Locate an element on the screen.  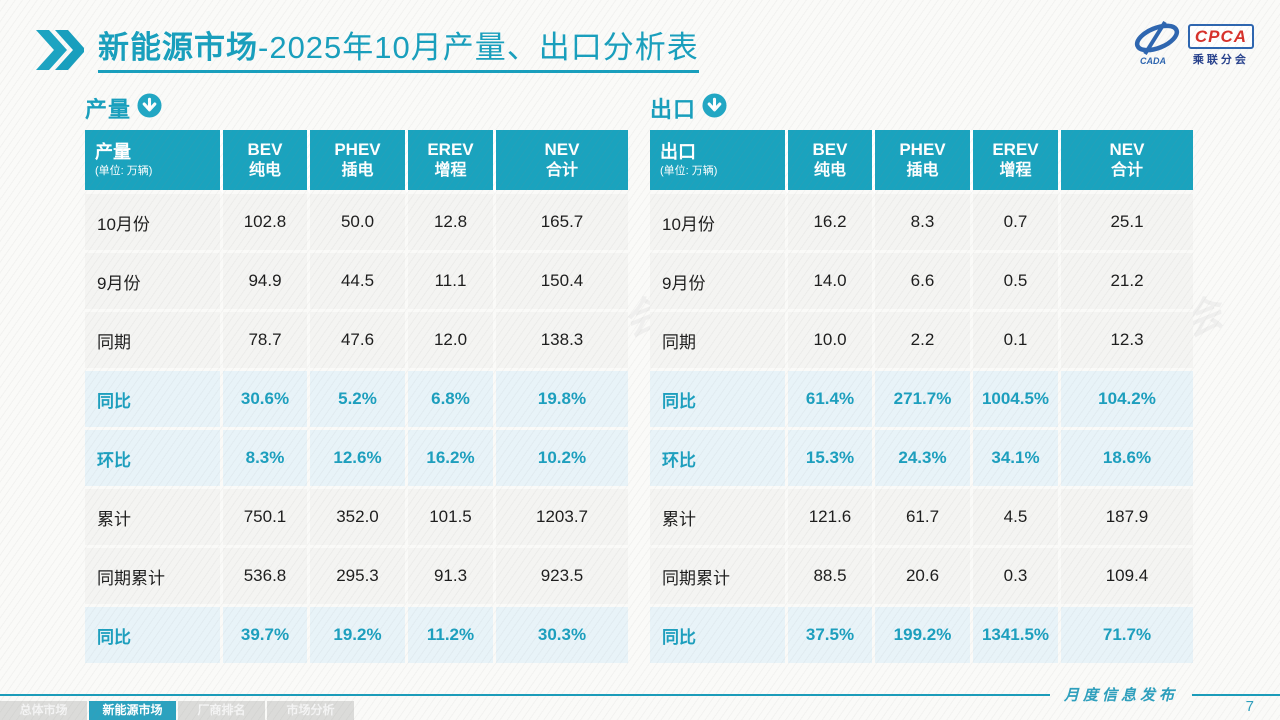
cpca-swoosh-icon: CADA is located at coordinates (1157, 45).